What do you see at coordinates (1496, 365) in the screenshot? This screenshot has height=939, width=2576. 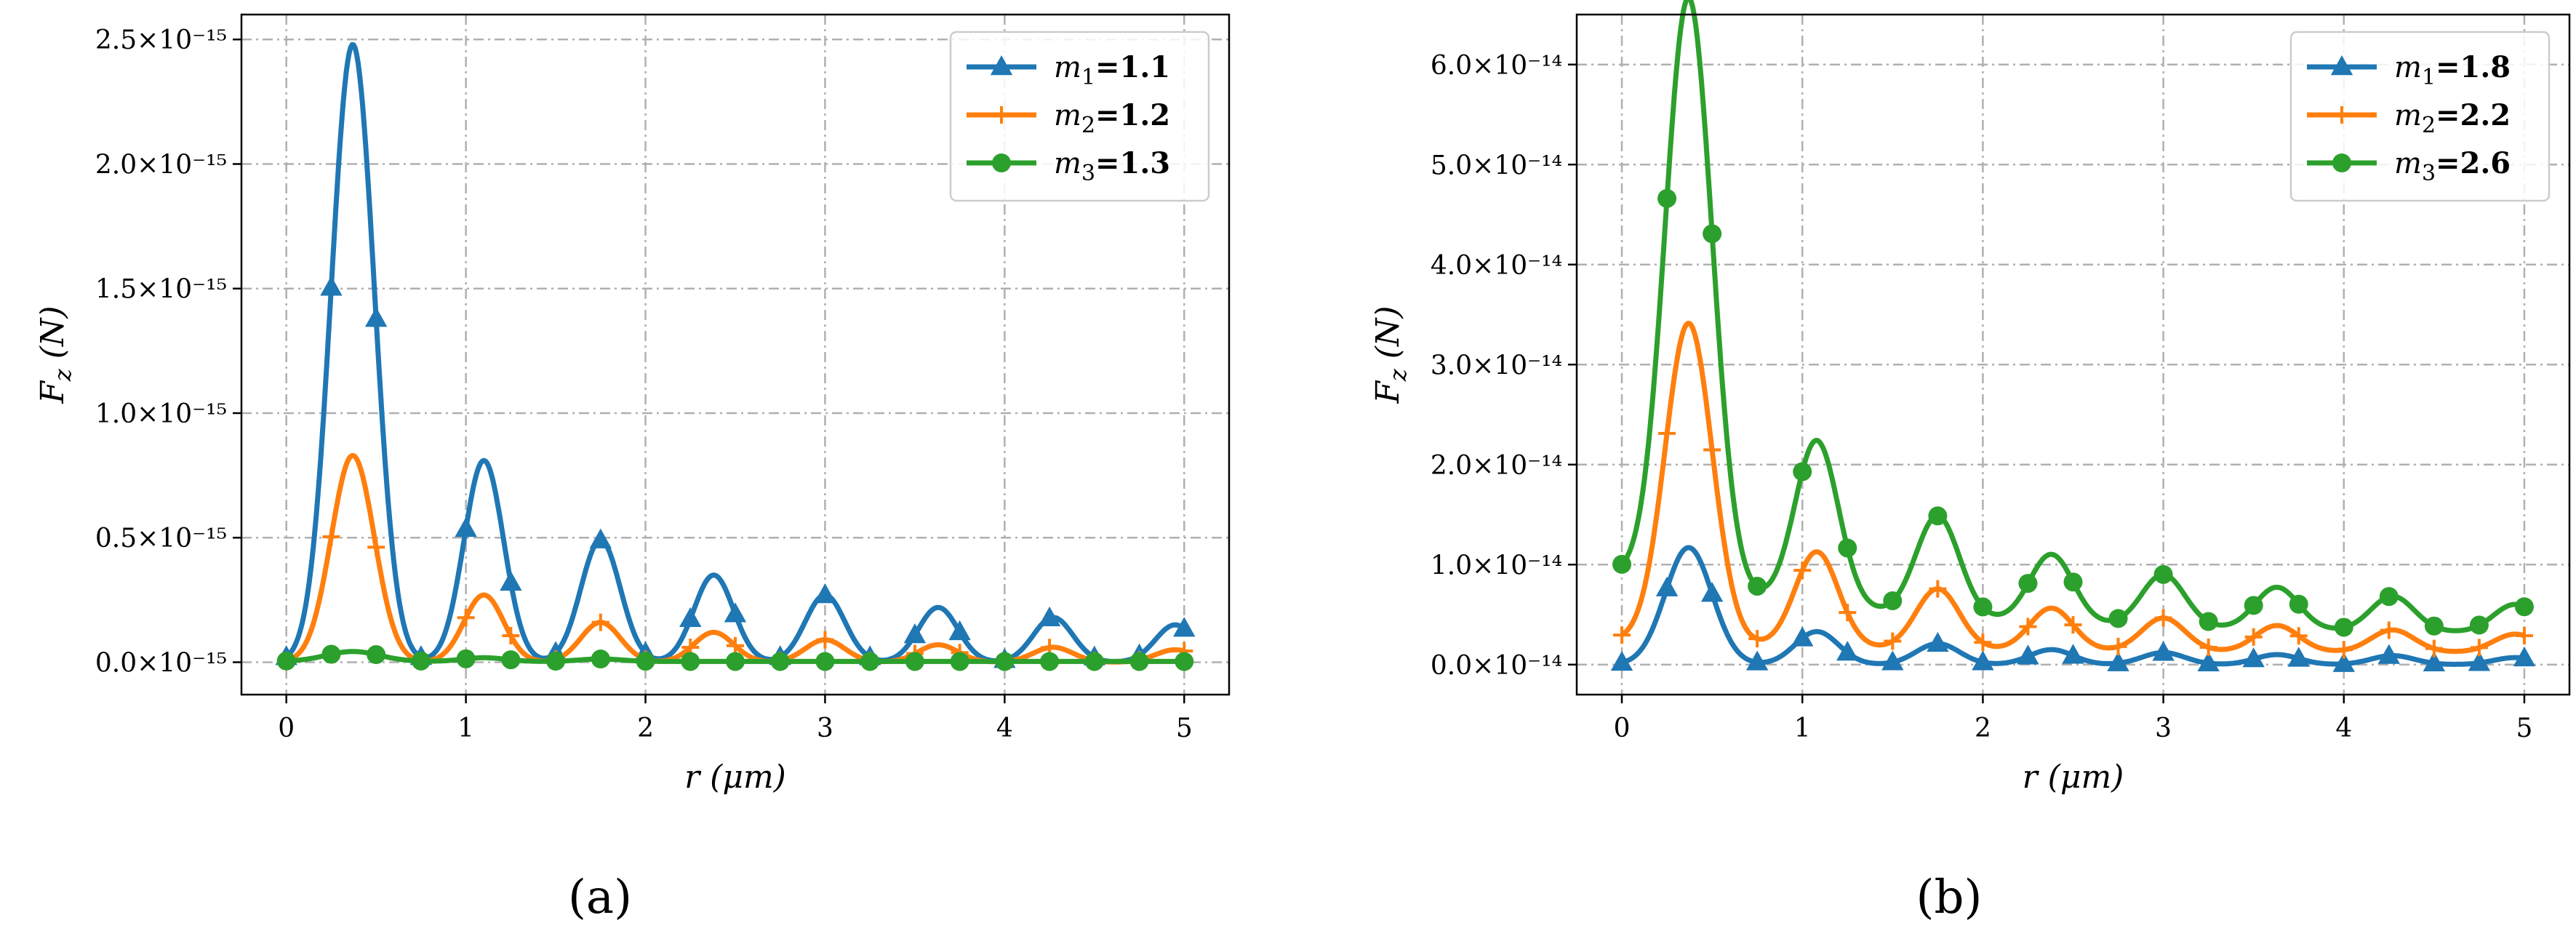 I see `y-tick-label: 3.0×10⁻¹⁴` at bounding box center [1496, 365].